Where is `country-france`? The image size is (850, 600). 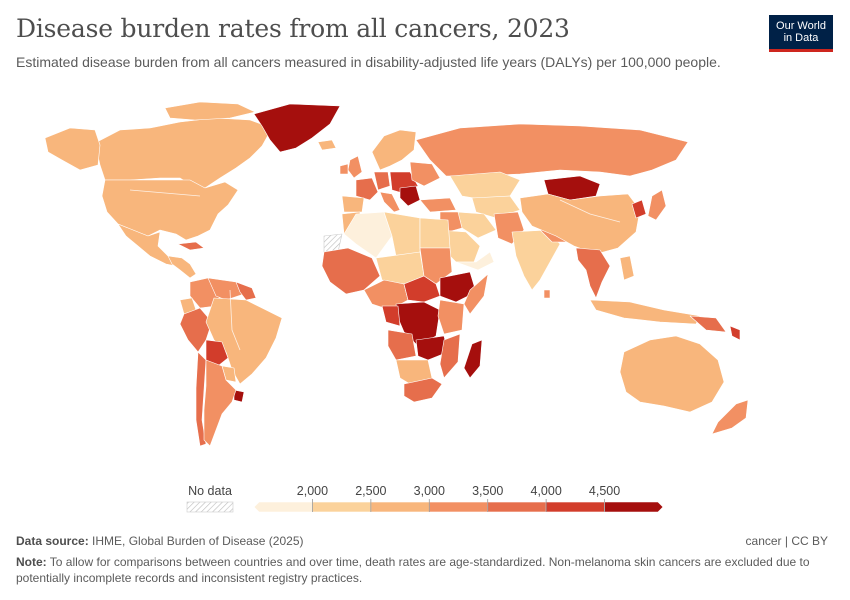
country-france is located at coordinates (367, 189).